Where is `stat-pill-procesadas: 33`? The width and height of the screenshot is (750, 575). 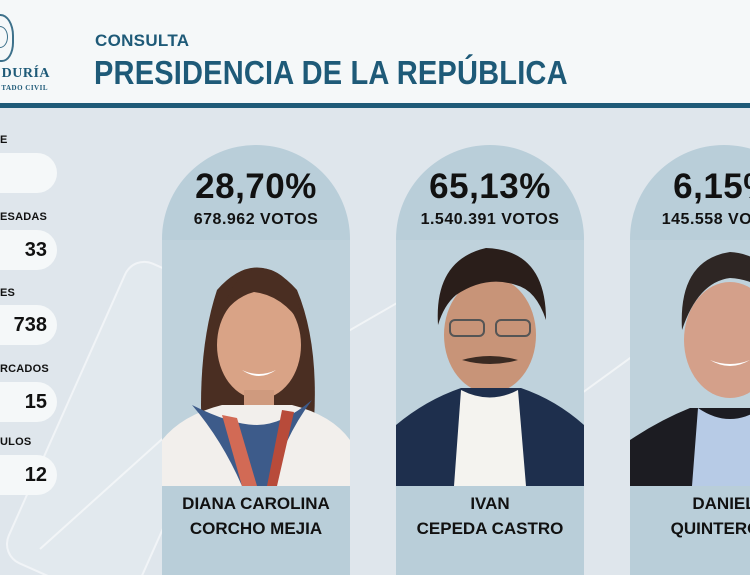
stat-pill-procesadas: 33 is located at coordinates (28, 250).